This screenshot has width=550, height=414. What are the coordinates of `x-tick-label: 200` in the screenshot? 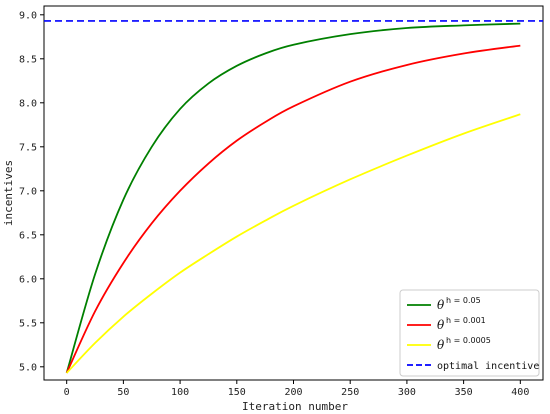 It's located at (293, 392).